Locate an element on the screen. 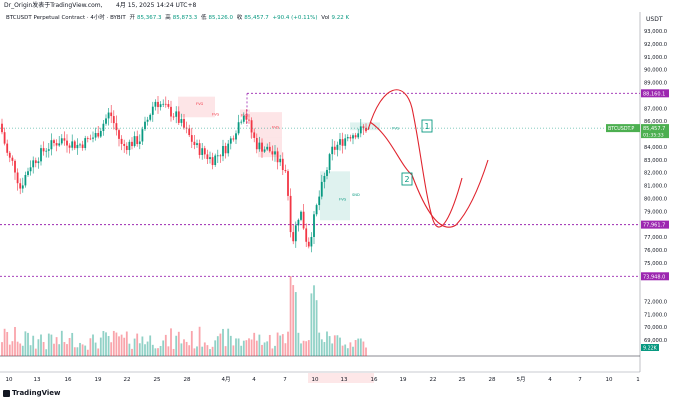  time-tick-label: 7 is located at coordinates (580, 380).